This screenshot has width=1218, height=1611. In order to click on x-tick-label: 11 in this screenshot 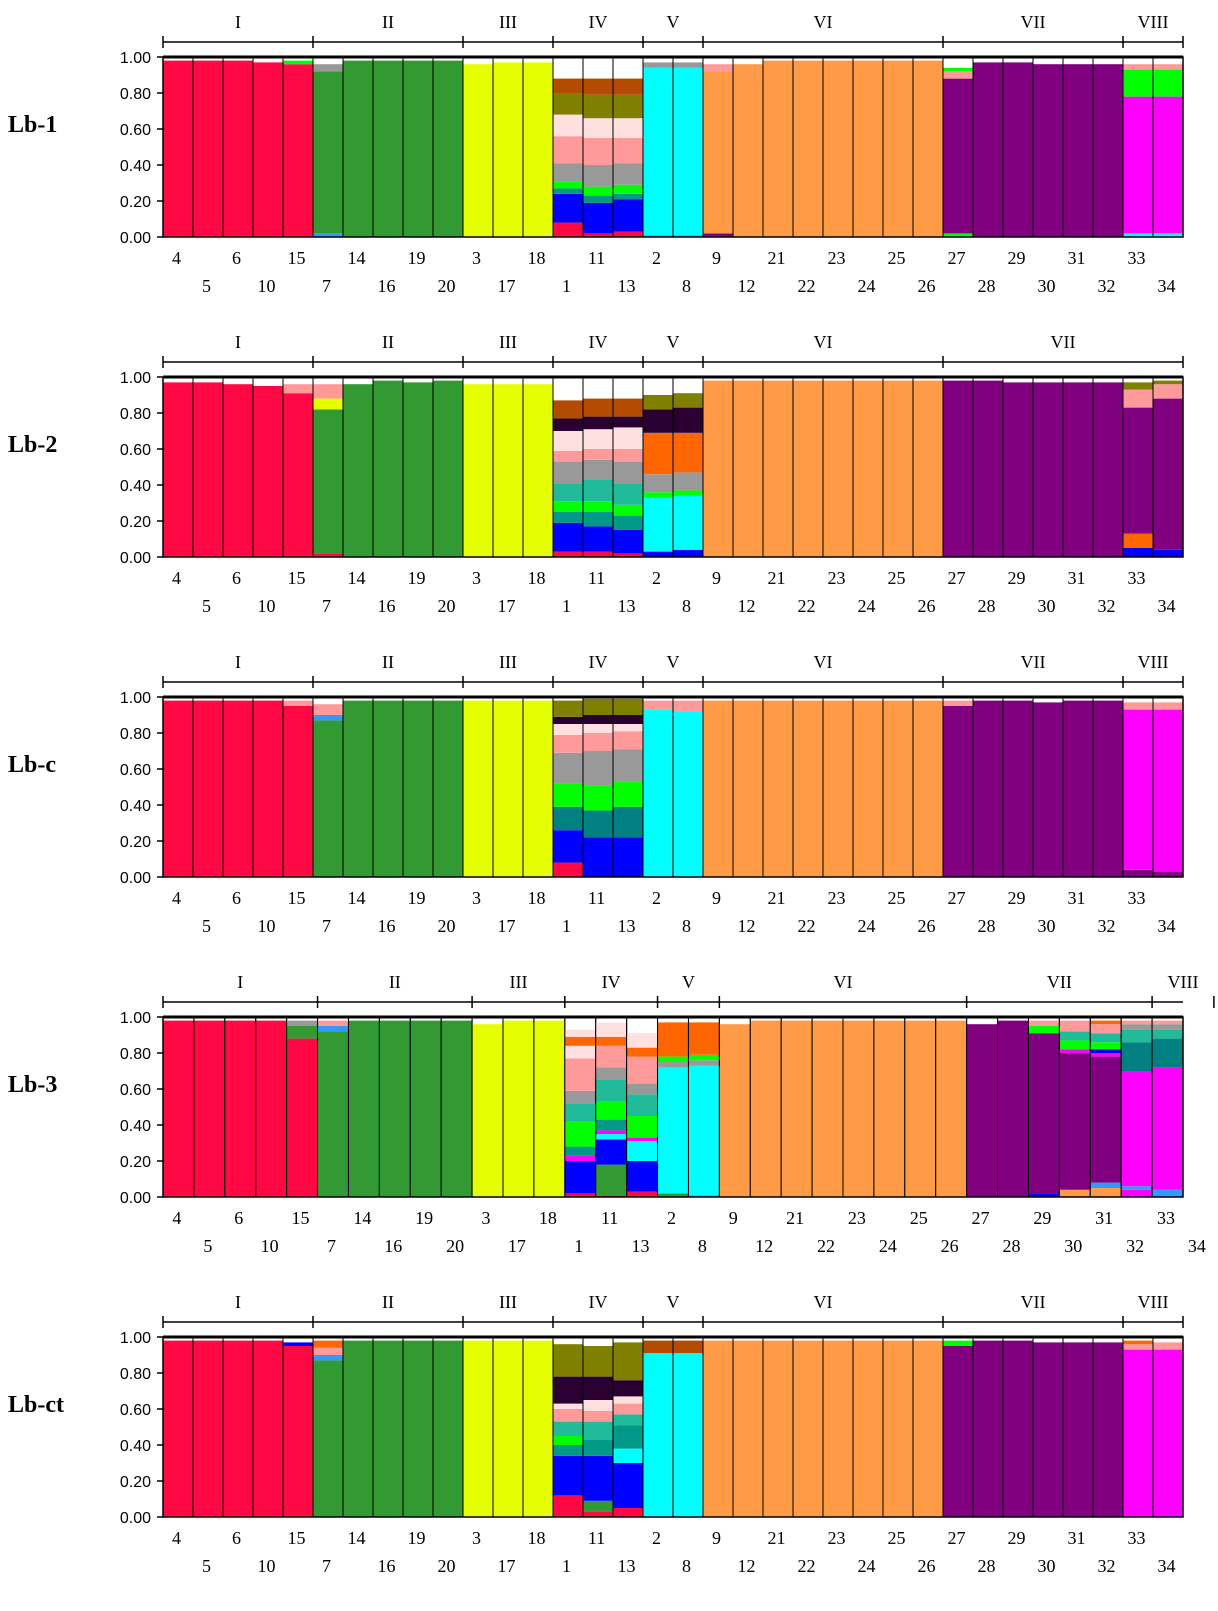, I will do `click(596, 898)`.